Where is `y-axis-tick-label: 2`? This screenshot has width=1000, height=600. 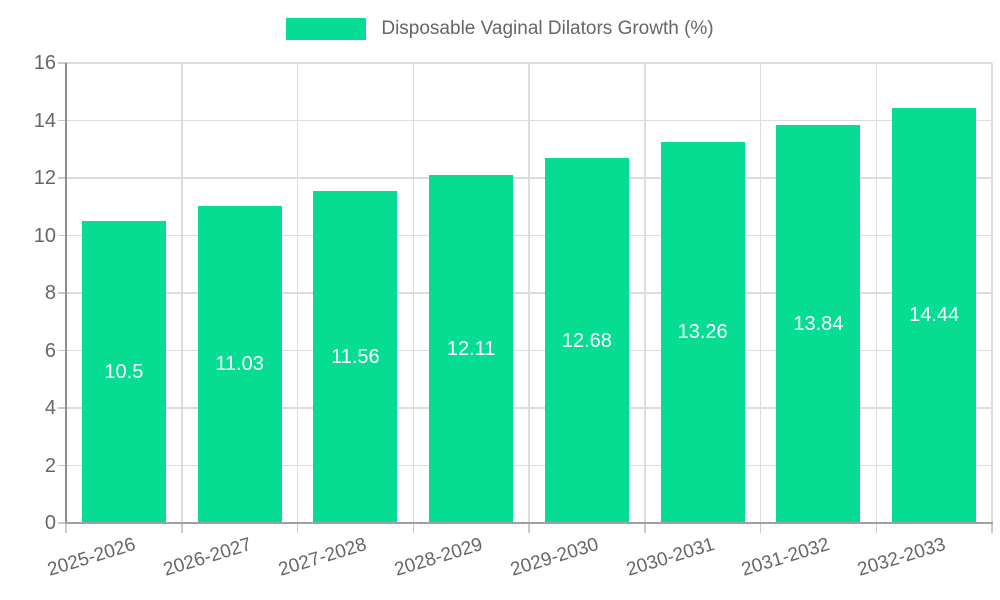 y-axis-tick-label: 2 is located at coordinates (50, 465).